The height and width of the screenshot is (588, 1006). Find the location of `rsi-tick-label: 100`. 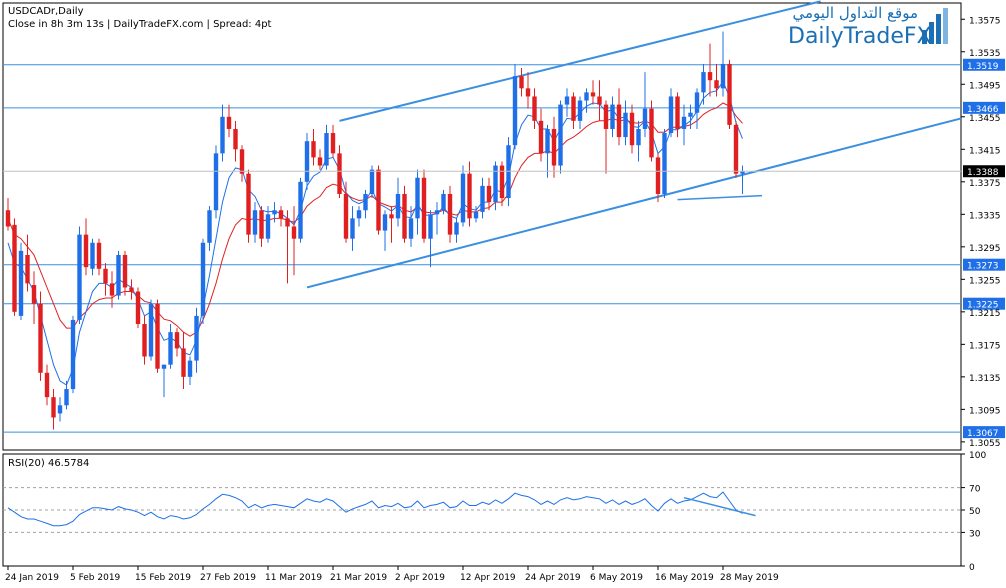

rsi-tick-label: 100 is located at coordinates (977, 456).